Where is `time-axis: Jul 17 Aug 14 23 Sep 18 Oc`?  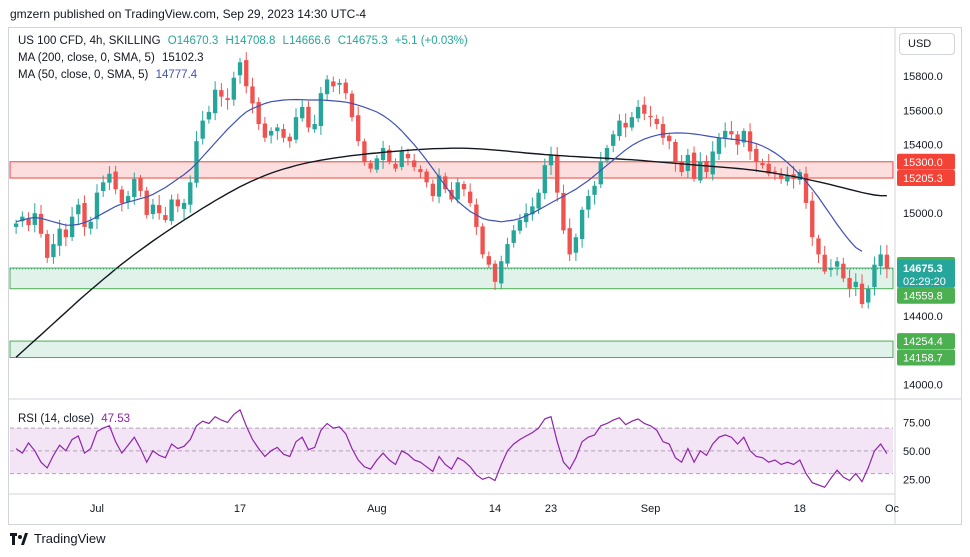 time-axis: Jul 17 Aug 14 23 Sep 18 Oc is located at coordinates (495, 509).